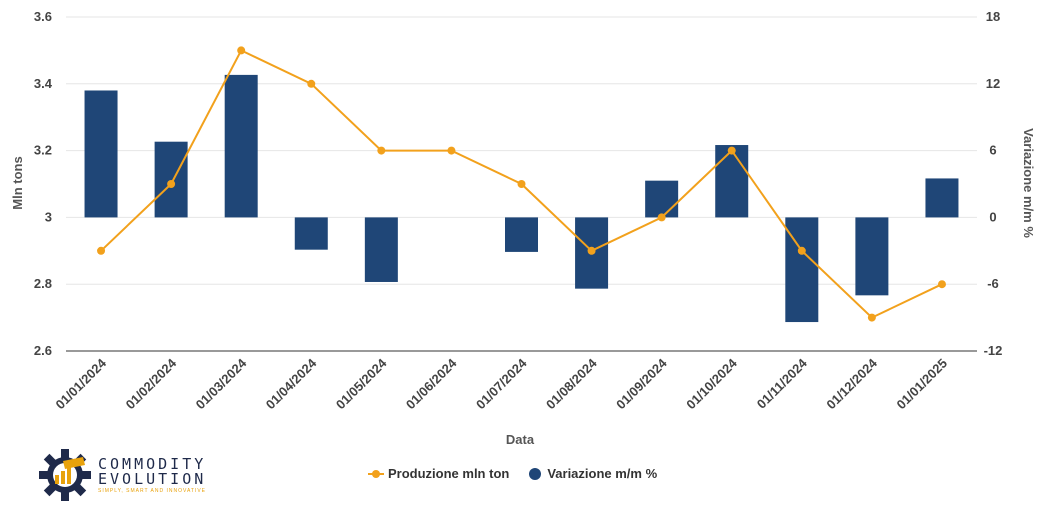 The image size is (1043, 518). What do you see at coordinates (535, 473) in the screenshot?
I see `bar-series-swatch` at bounding box center [535, 473].